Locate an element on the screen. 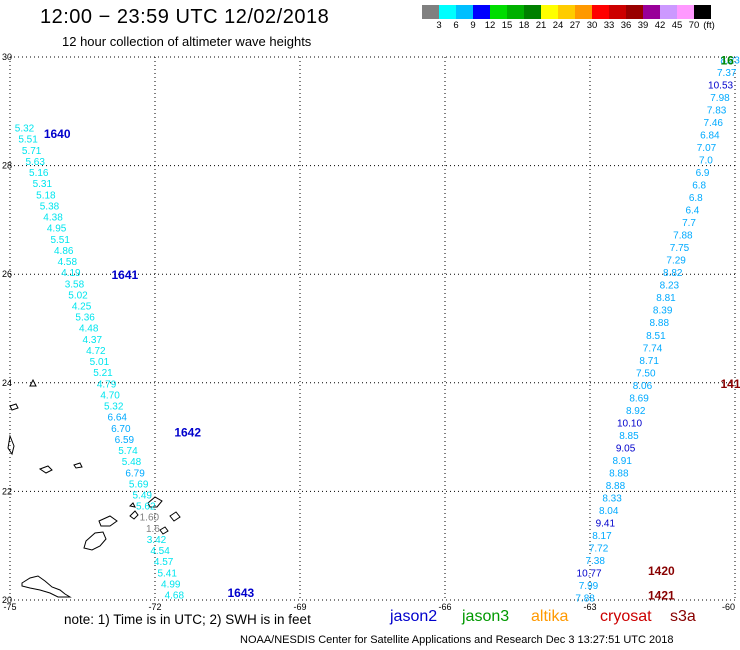 The height and width of the screenshot is (650, 740). wave-height-value: 7.0 is located at coordinates (706, 161).